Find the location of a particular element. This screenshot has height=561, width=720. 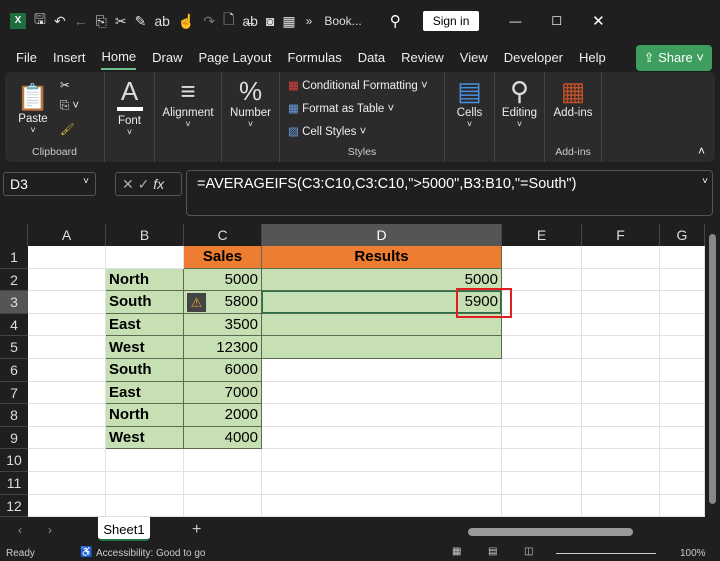

cell-C5: 12300 is located at coordinates (223, 347).